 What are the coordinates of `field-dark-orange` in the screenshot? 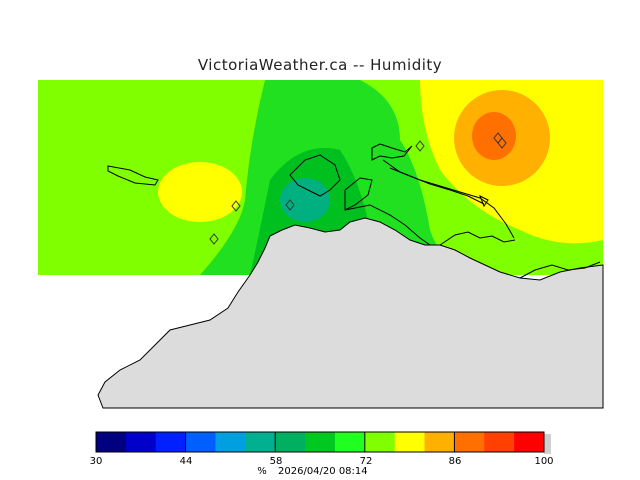 It's located at (494, 136).